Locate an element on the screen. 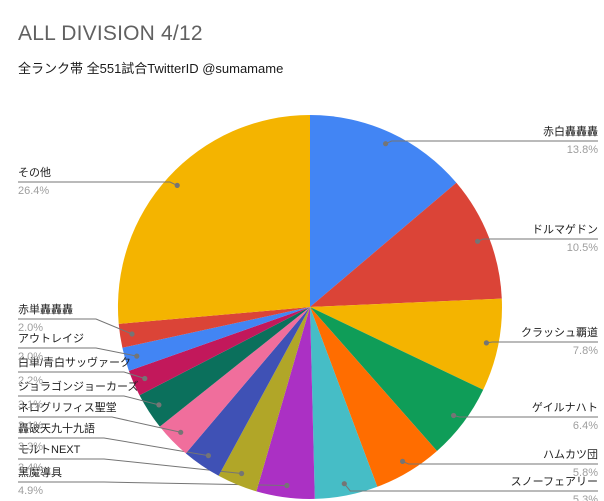 The image size is (604, 501). slice-percentage: 13.8% is located at coordinates (582, 150).